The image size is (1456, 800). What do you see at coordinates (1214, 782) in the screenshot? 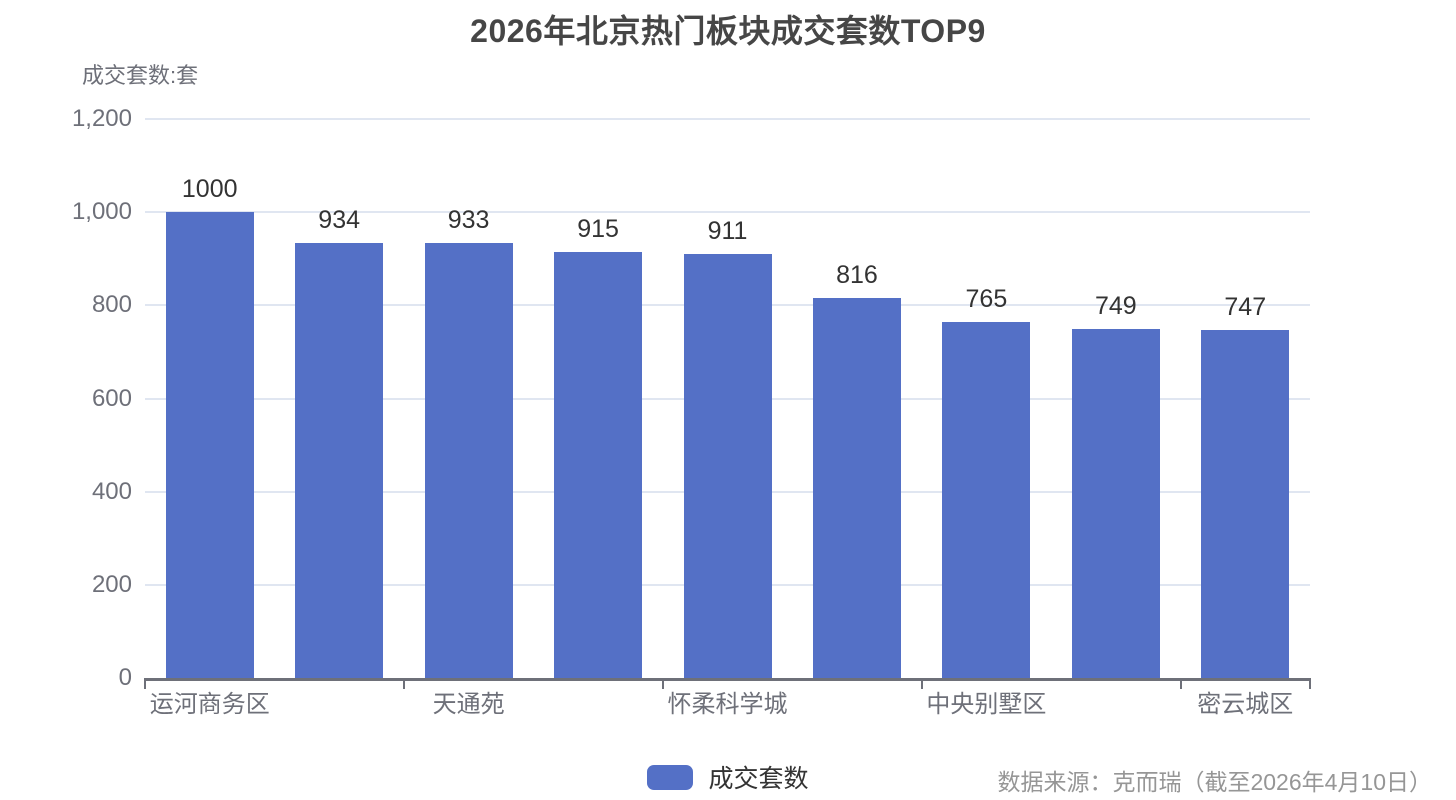
I see `data-source-note: 数据来源：克而瑞（截至2026年4月10日）` at bounding box center [1214, 782].